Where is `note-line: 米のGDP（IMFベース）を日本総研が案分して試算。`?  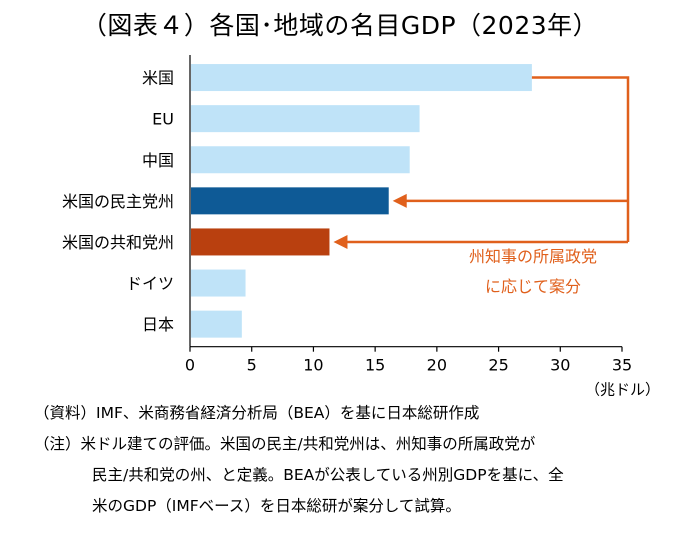
note-line: 米のGDP（IMFベース）を日本総研が案分して試算。 is located at coordinates (276, 506).